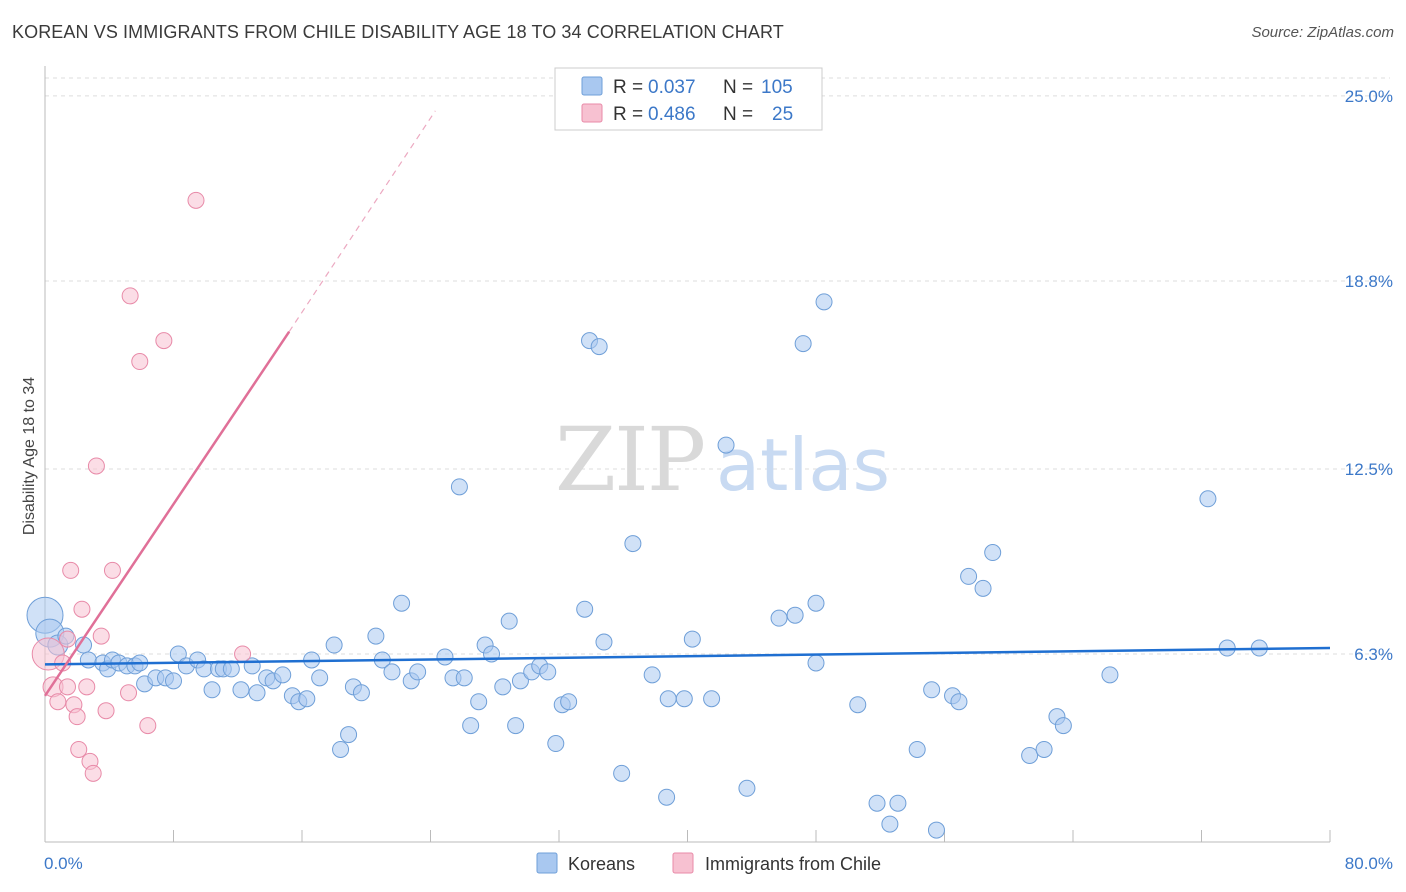  Describe the element at coordinates (672, 87) in the screenshot. I see `legend-r-koreans: 0.037` at that location.